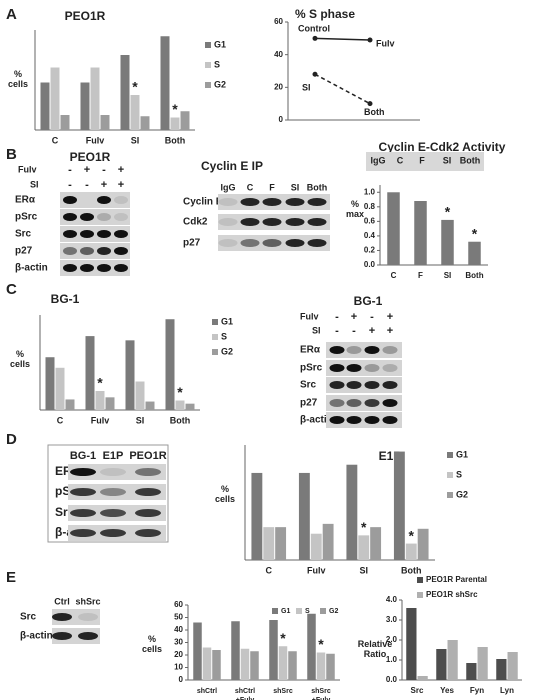 This screenshot has width=542, height=700. Describe the element at coordinates (422, 160) in the screenshot. I see `lane-label: F` at that location.